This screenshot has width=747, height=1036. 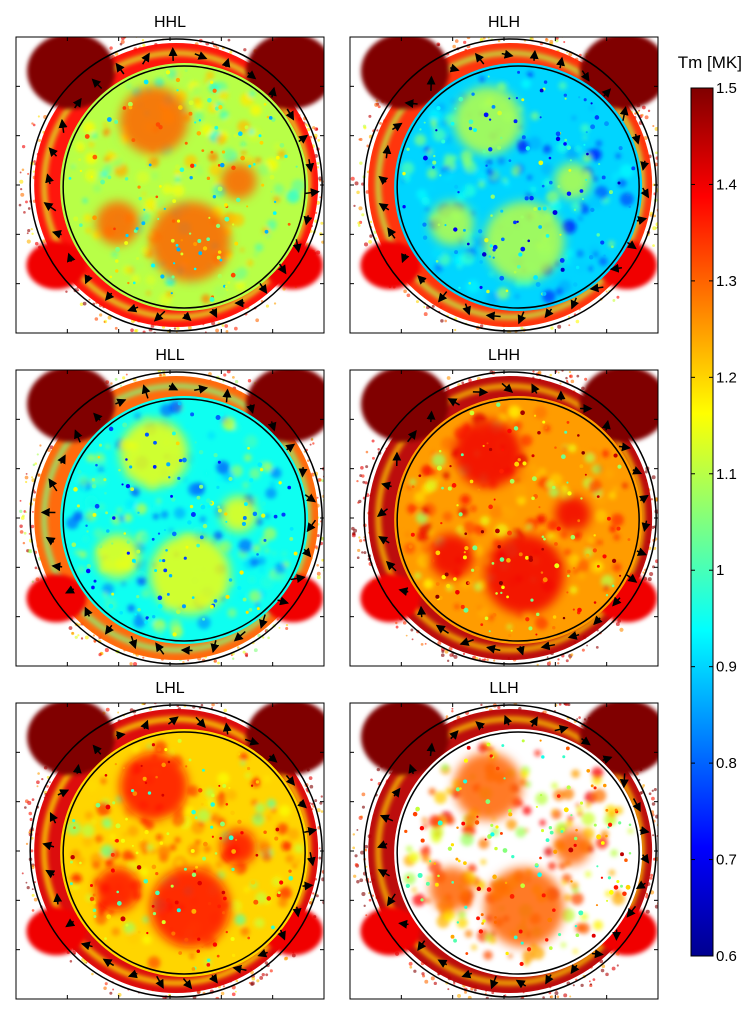 I want to click on panel-title: HLL, so click(x=169, y=355).